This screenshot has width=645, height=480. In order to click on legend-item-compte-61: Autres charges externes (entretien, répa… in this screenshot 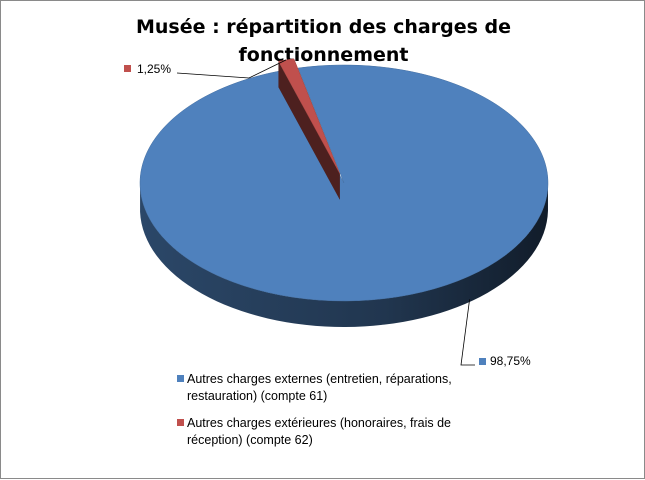, I will do `click(337, 388)`.